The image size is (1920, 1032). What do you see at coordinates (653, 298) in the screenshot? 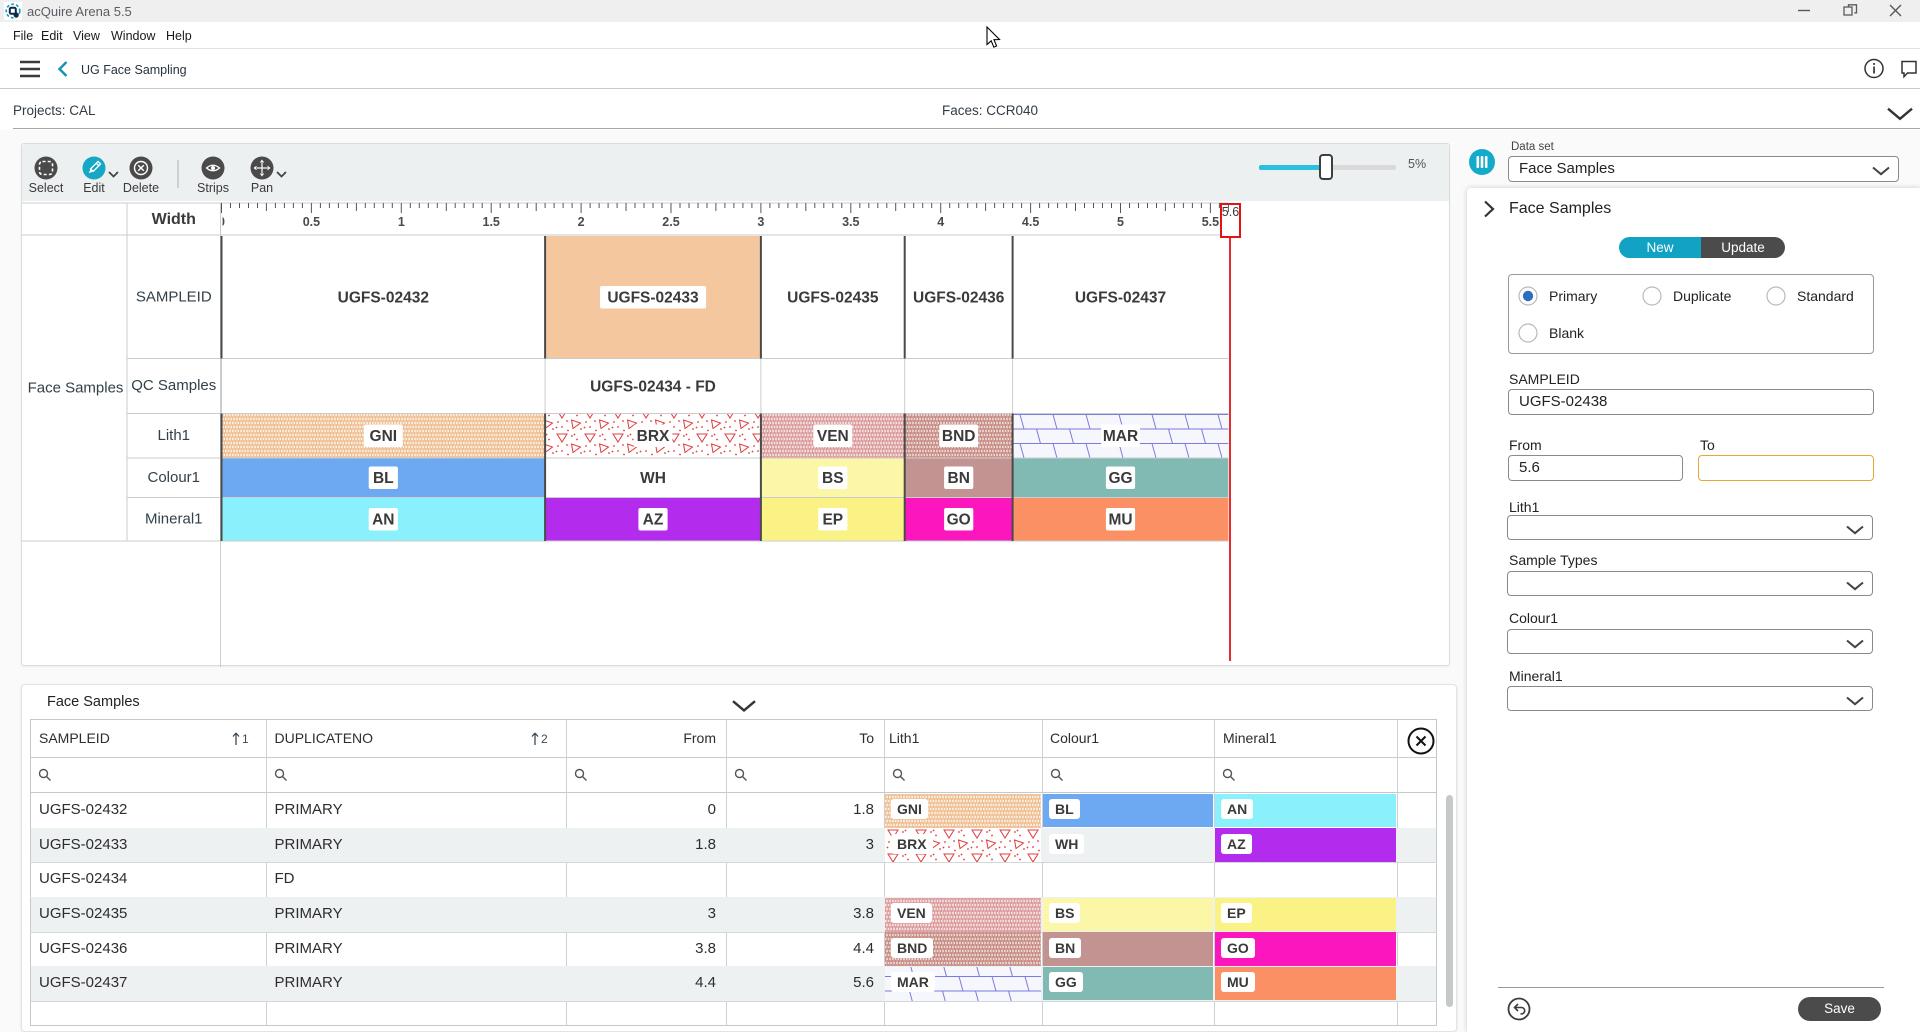
I see `svg-text: UGFS-02433` at bounding box center [653, 298].